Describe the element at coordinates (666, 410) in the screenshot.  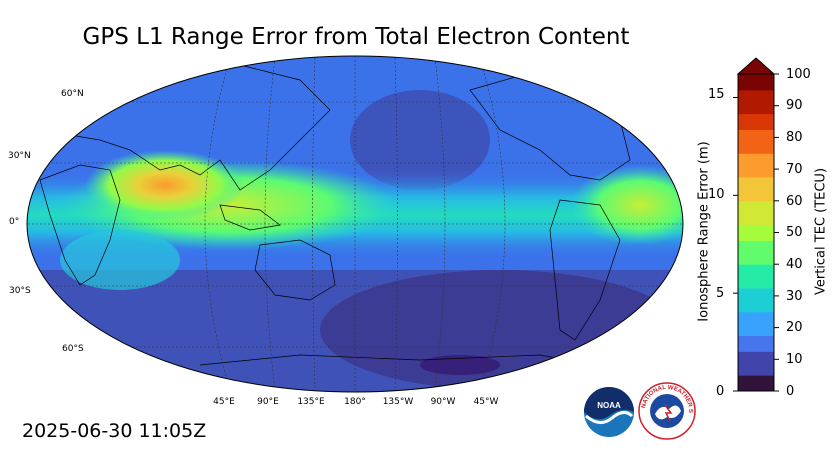
I see `nws-logo: NATIONAL WEATHER SERVICE` at that location.